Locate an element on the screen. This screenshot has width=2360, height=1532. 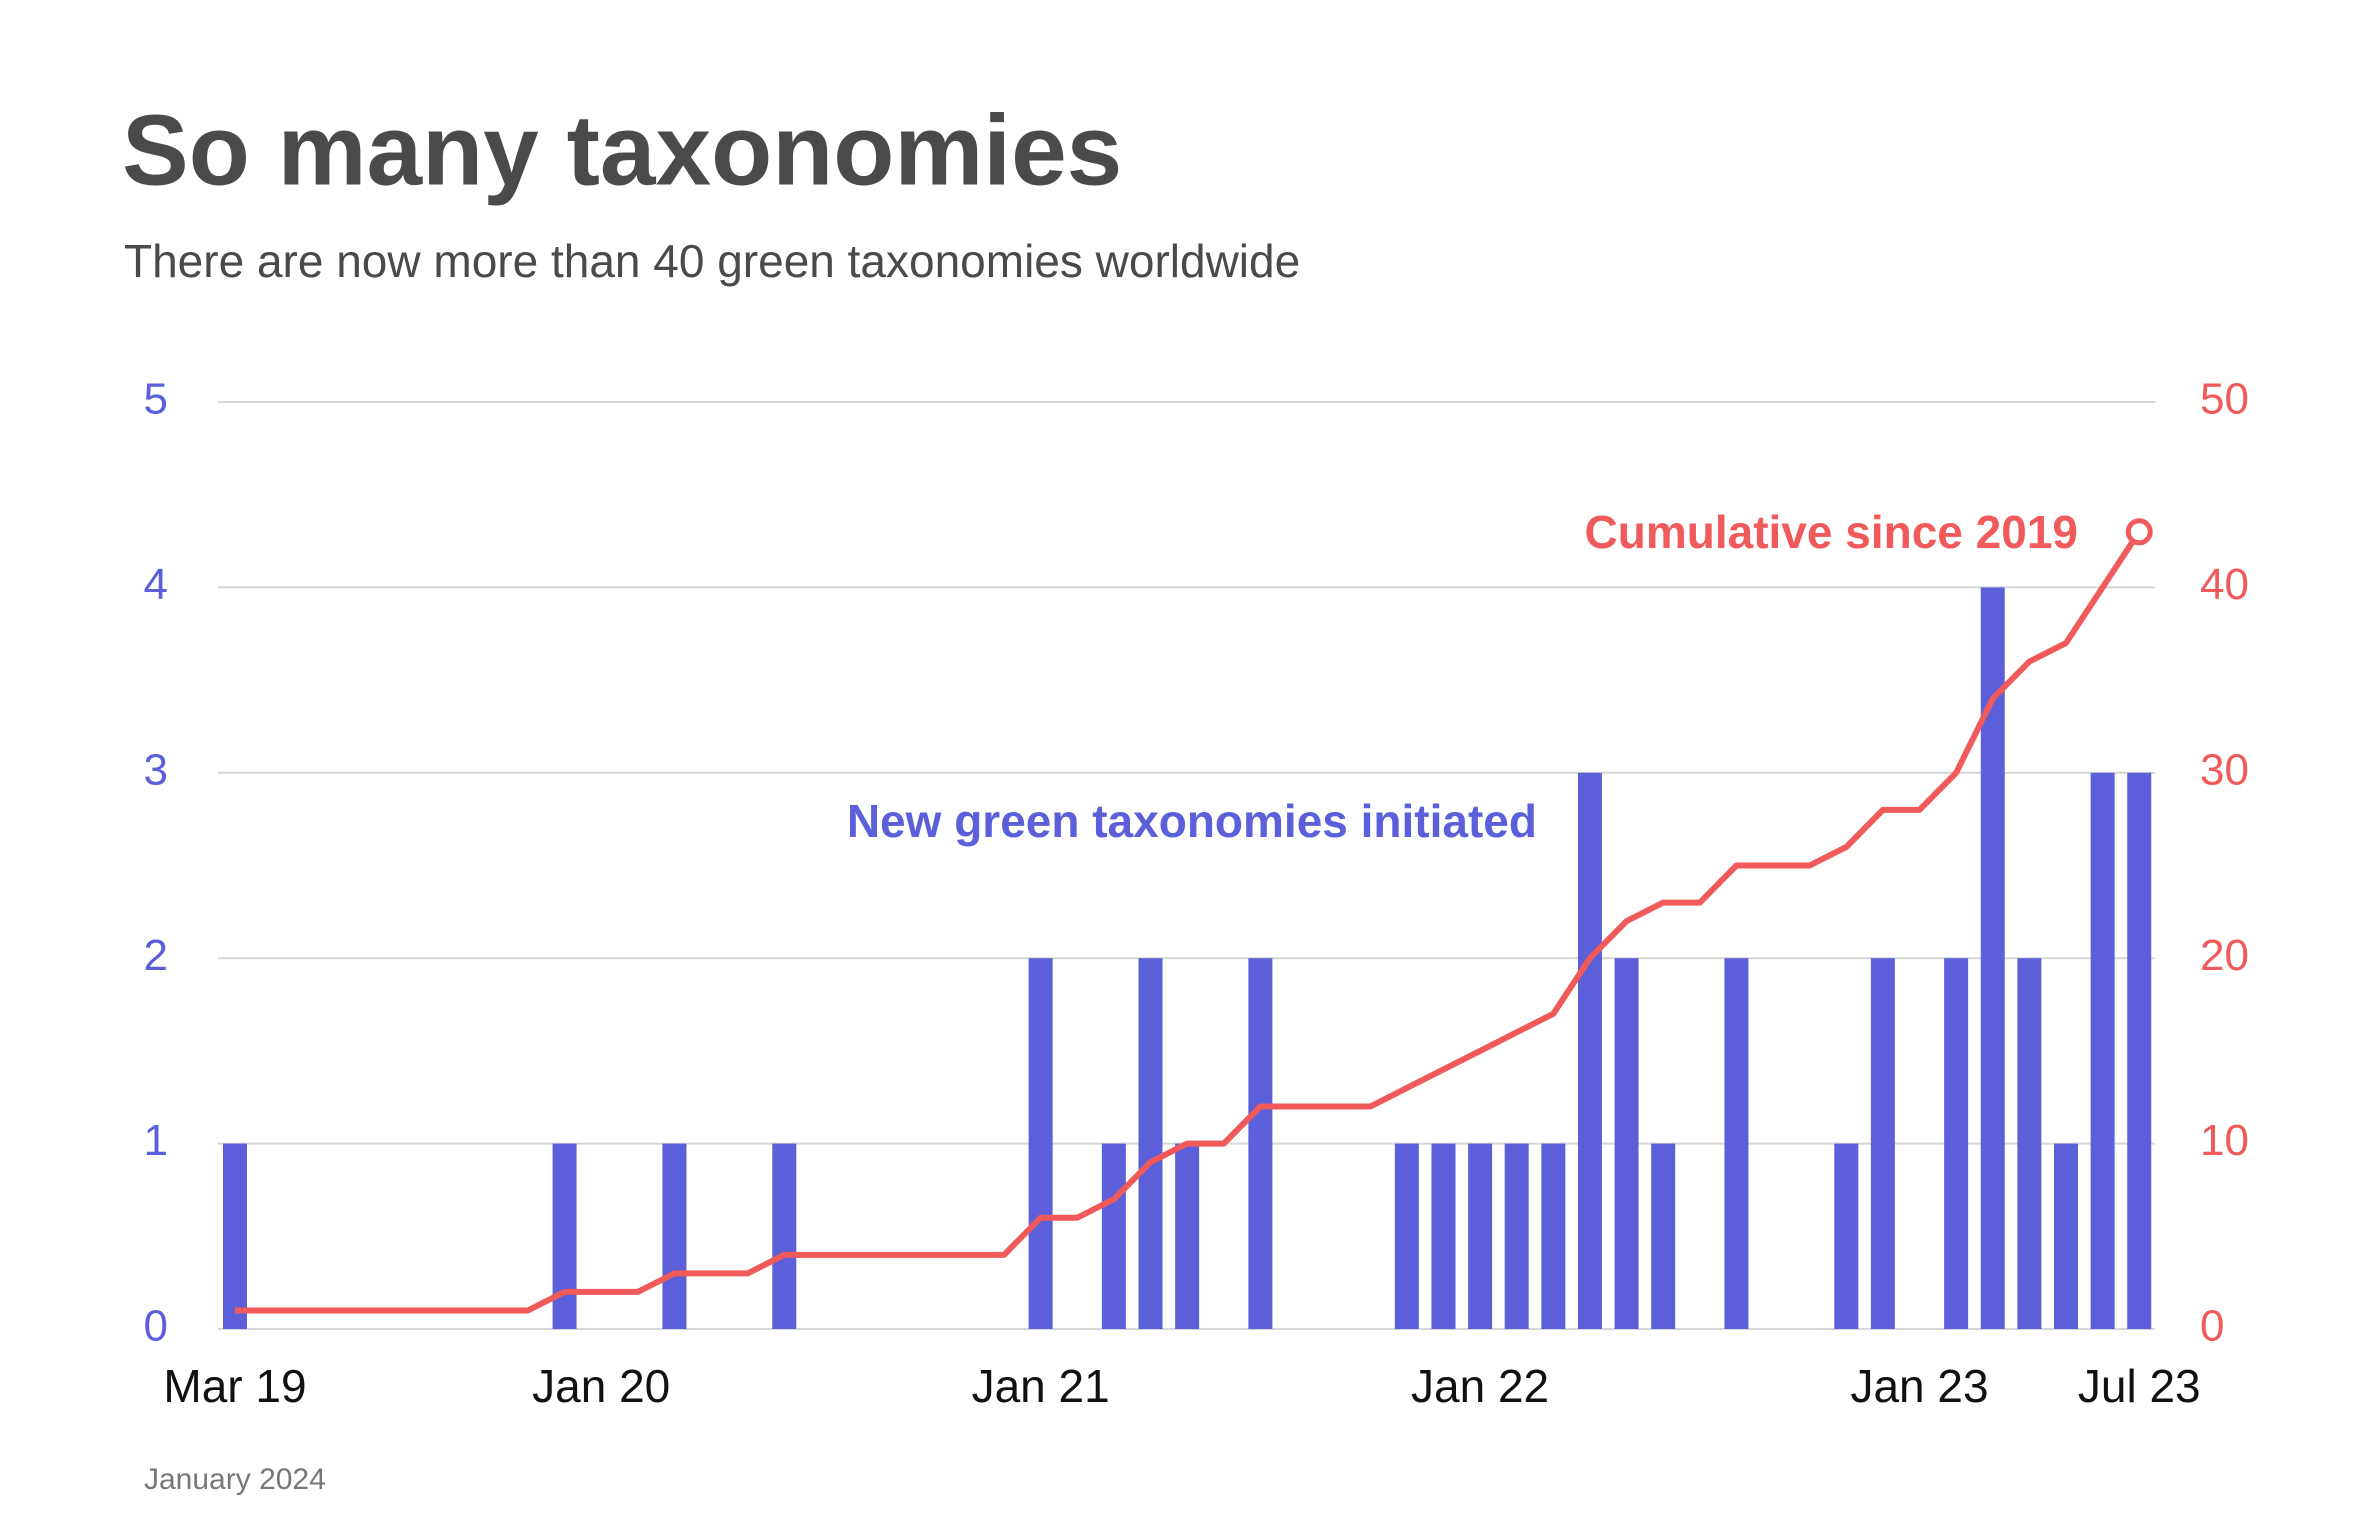
y2-tick-label: 30 is located at coordinates (2224, 769).